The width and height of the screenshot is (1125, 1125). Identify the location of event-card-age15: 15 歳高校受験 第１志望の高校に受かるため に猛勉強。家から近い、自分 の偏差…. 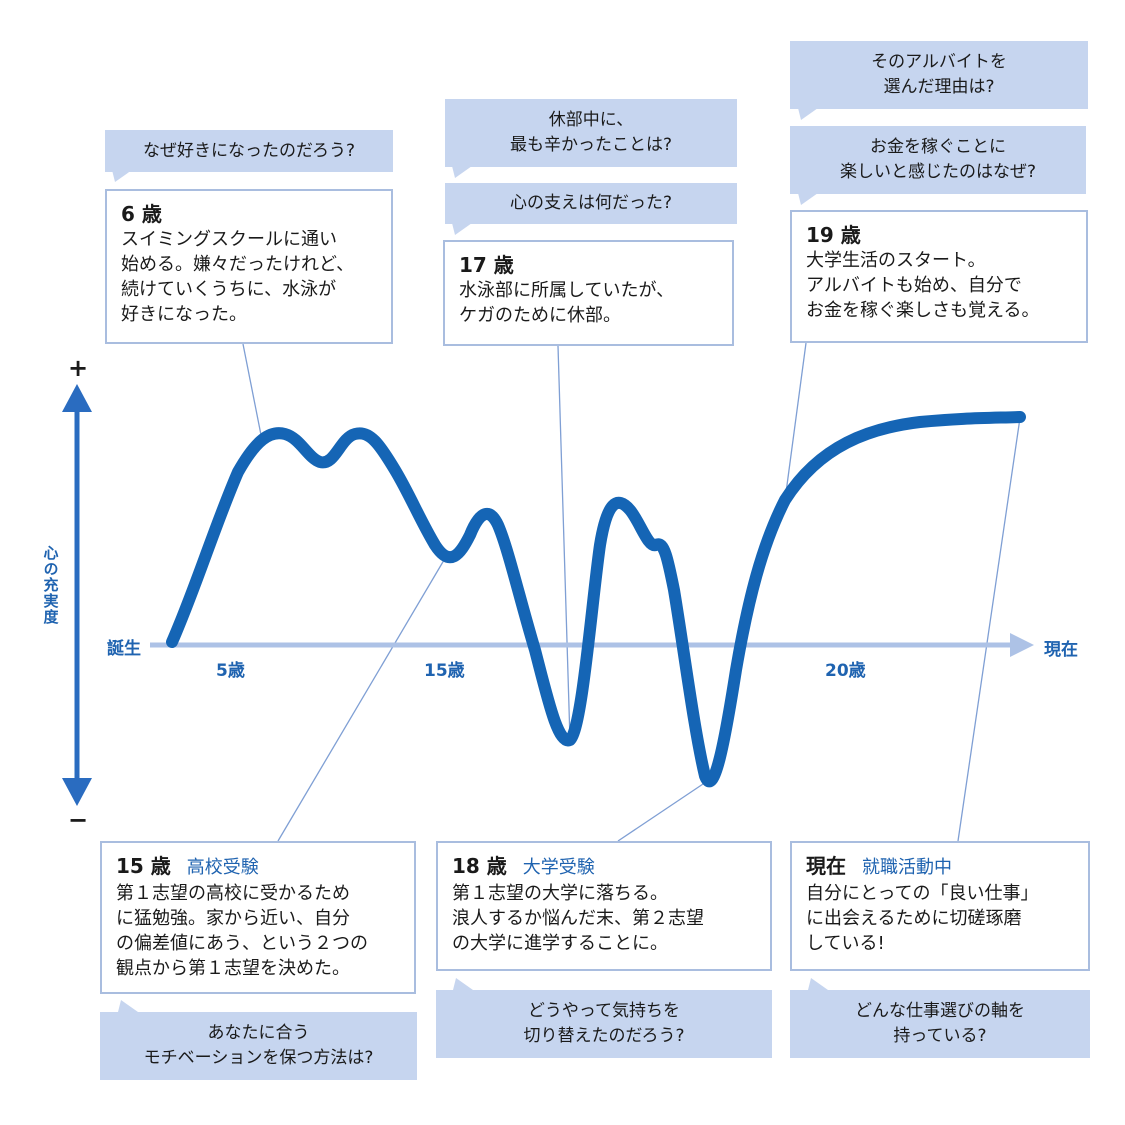
(258, 917).